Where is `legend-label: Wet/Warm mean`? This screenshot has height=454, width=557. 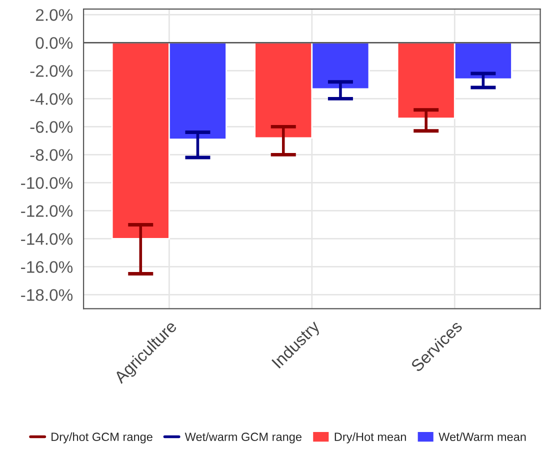
legend-label: Wet/Warm mean is located at coordinates (482, 437).